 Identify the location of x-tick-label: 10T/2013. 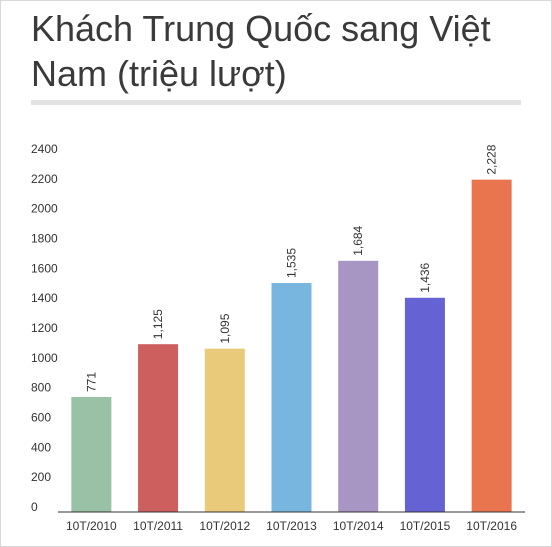
(291, 526).